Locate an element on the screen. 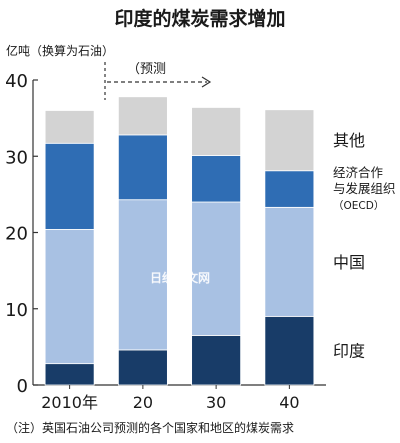 The height and width of the screenshot is (443, 400). legend-label-india: 印度 is located at coordinates (349, 351).